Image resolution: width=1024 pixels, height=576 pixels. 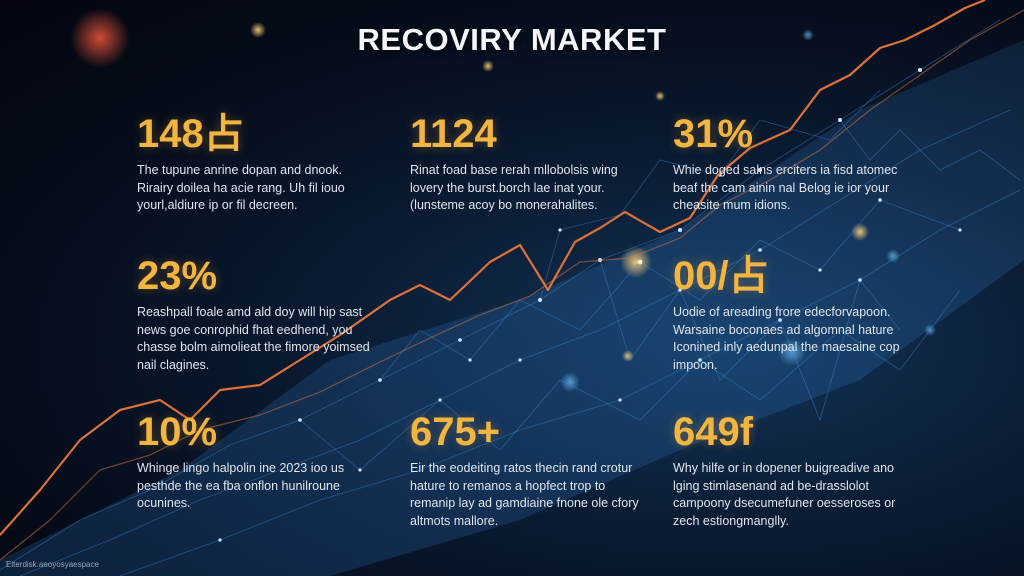 I want to click on stat-value: 148占, so click(x=190, y=134).